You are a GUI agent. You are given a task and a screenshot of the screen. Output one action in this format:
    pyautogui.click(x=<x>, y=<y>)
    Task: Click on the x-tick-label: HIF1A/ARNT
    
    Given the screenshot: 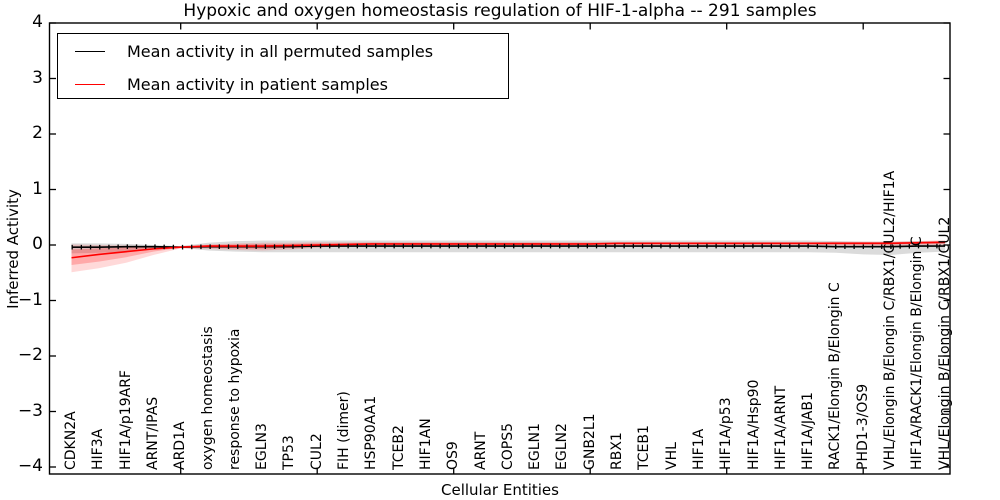 What is the action you would take?
    pyautogui.click(x=780, y=427)
    